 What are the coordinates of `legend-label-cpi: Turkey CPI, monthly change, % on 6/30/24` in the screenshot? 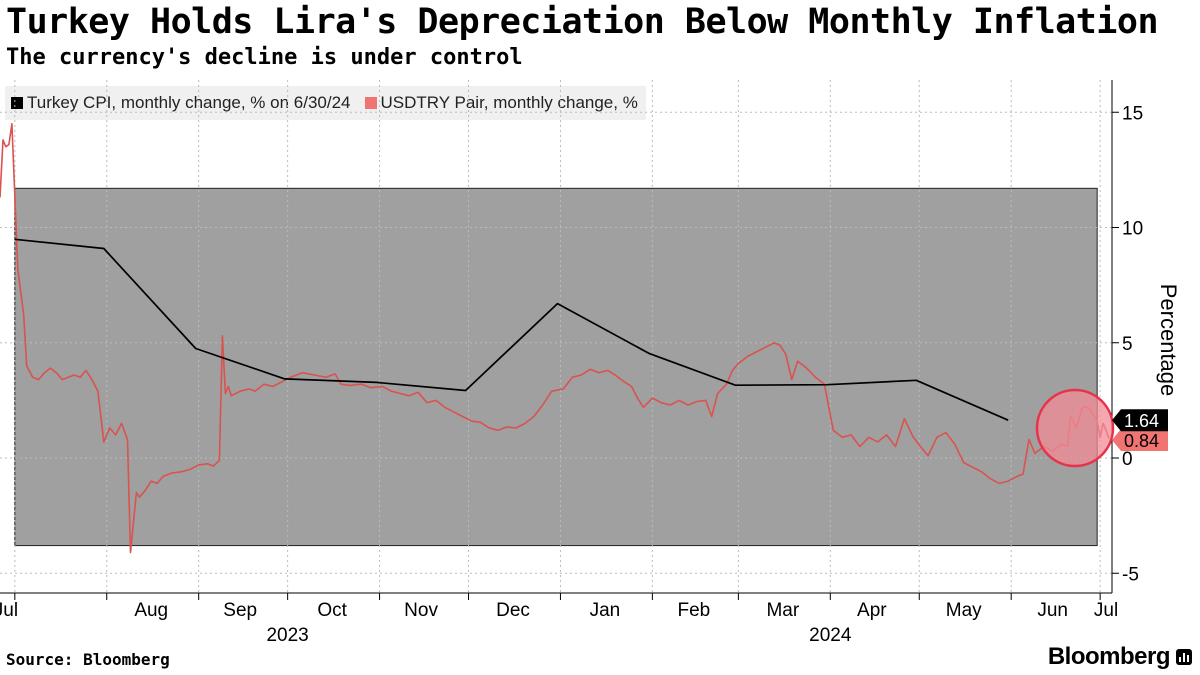 It's located at (189, 102).